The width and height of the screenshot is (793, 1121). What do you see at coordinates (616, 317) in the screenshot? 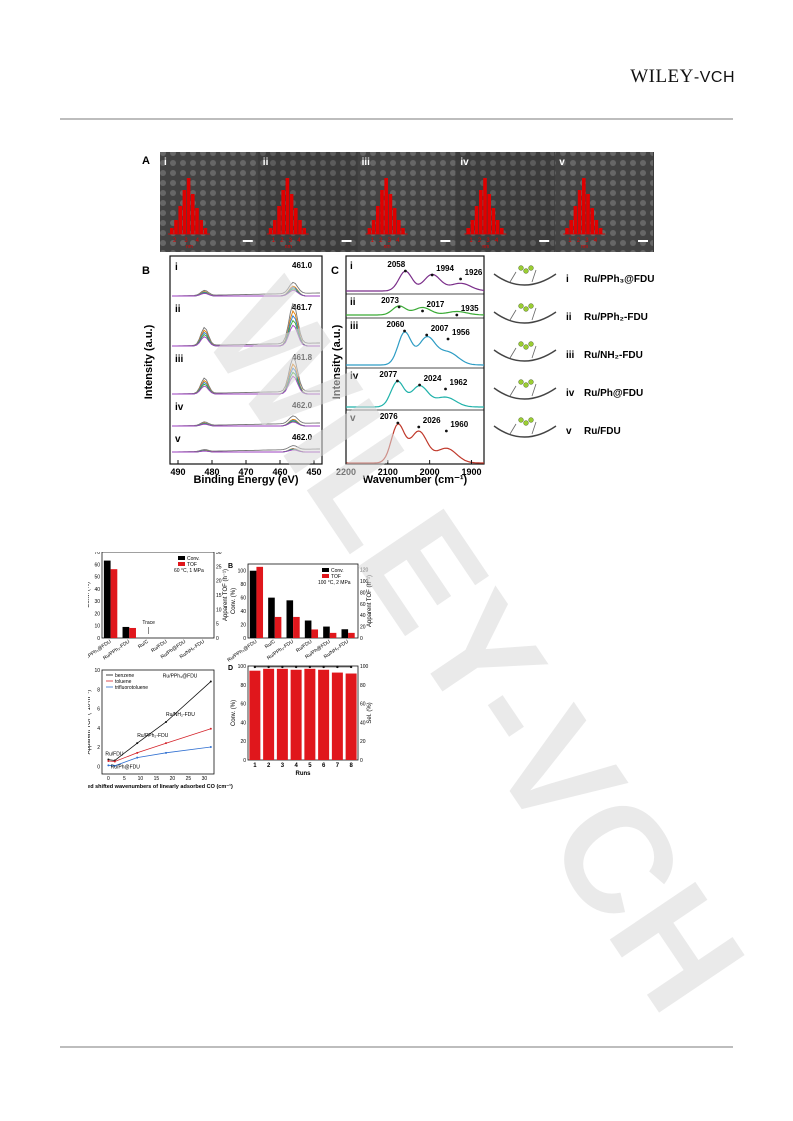
I see `catalyst-name: Ru/PPh₂-FDU` at bounding box center [616, 317].